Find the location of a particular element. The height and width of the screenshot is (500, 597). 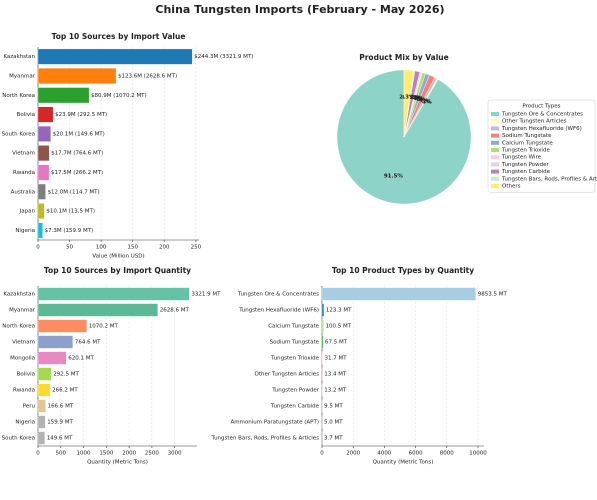

x-tick-label: 10000 is located at coordinates (478, 454).